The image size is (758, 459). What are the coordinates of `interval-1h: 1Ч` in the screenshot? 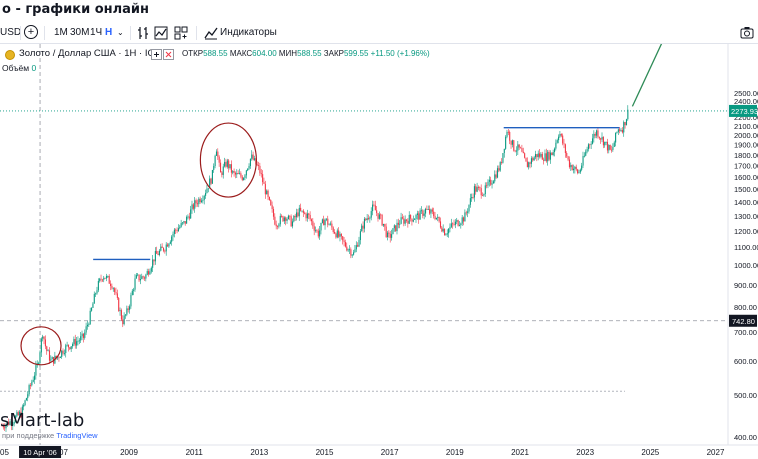 It's located at (96, 32).